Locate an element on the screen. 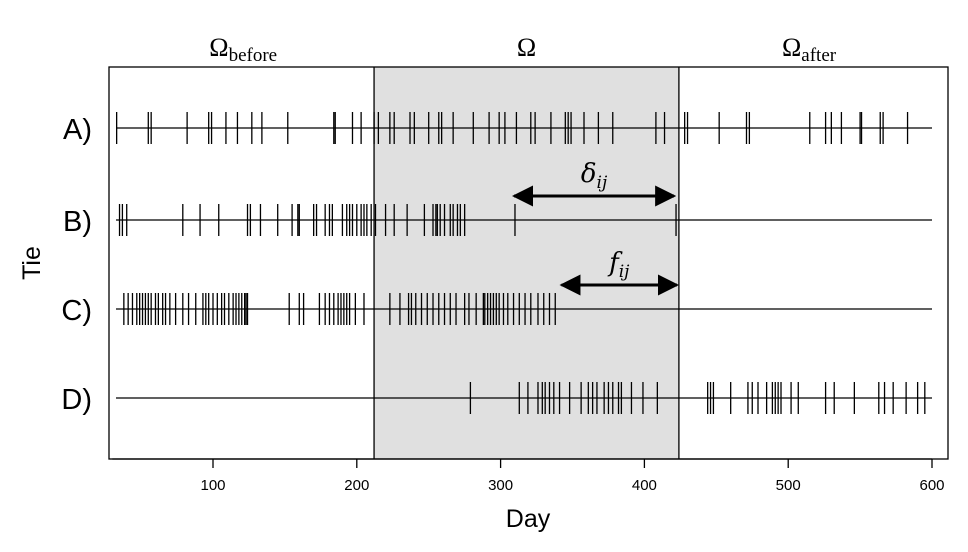 The width and height of the screenshot is (968, 552). region-label-2: Ωafter is located at coordinates (809, 49).